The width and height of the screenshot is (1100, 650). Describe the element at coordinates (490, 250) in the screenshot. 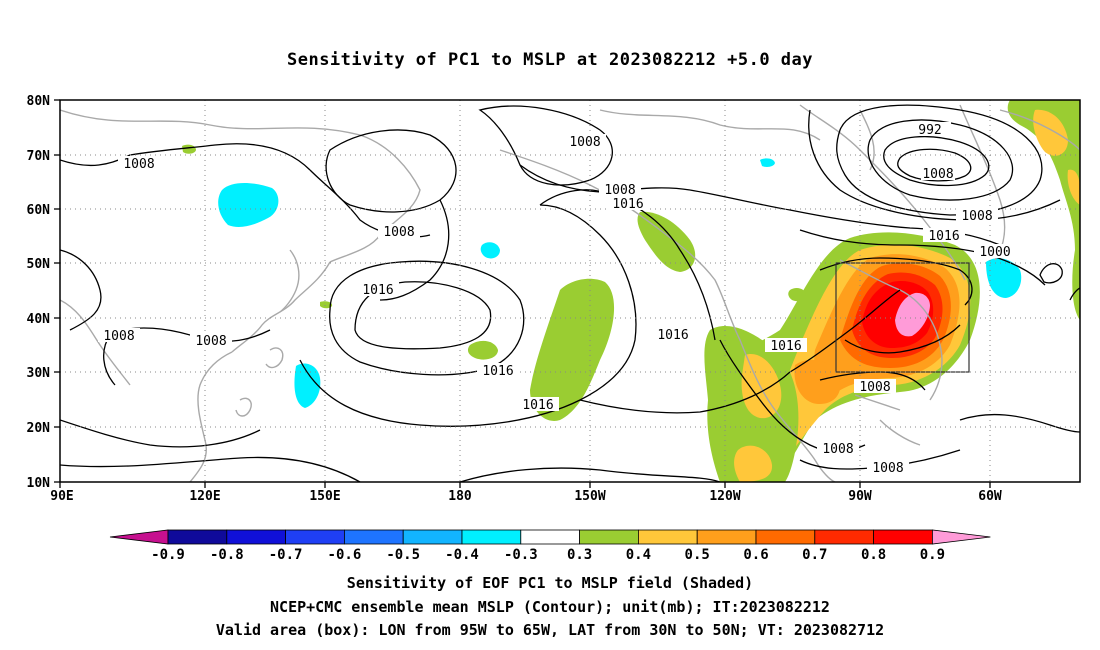

I see `shade-cyan-aleutian` at that location.